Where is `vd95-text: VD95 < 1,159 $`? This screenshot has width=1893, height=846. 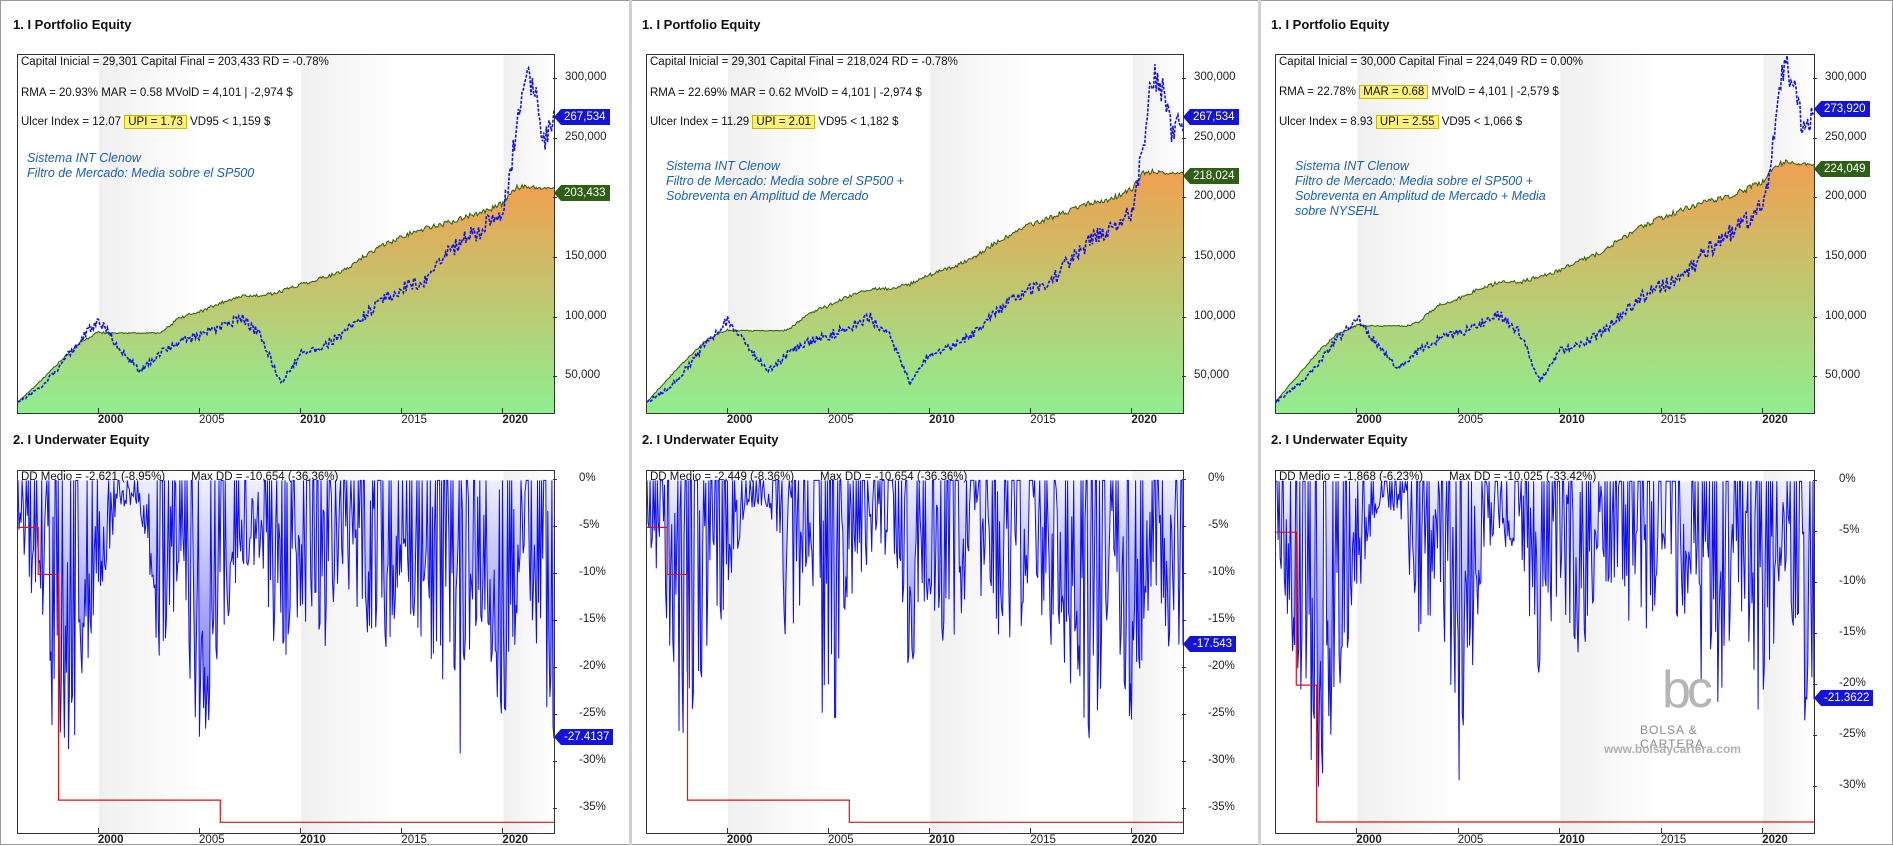 vd95-text: VD95 < 1,159 $ is located at coordinates (230, 122).